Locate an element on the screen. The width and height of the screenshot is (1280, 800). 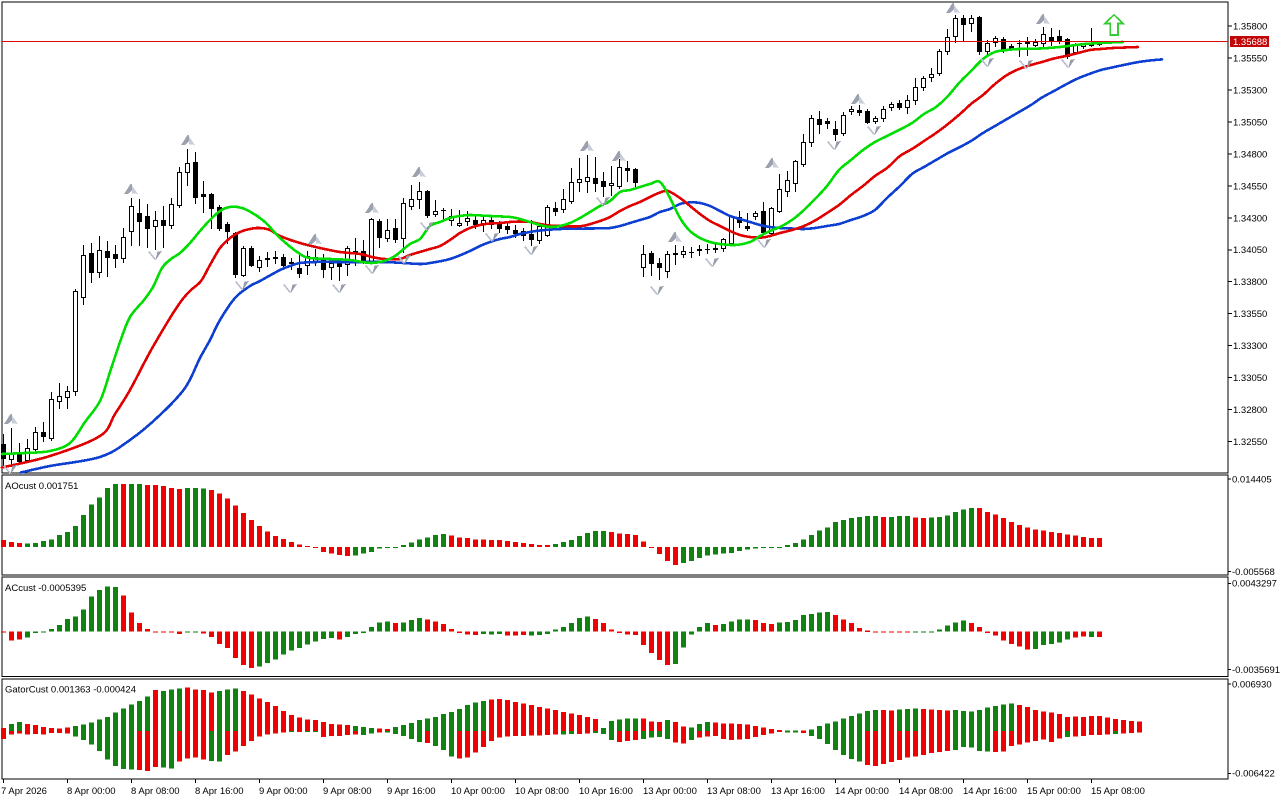
svg-text: -0.0035691 is located at coordinates (1256, 670).